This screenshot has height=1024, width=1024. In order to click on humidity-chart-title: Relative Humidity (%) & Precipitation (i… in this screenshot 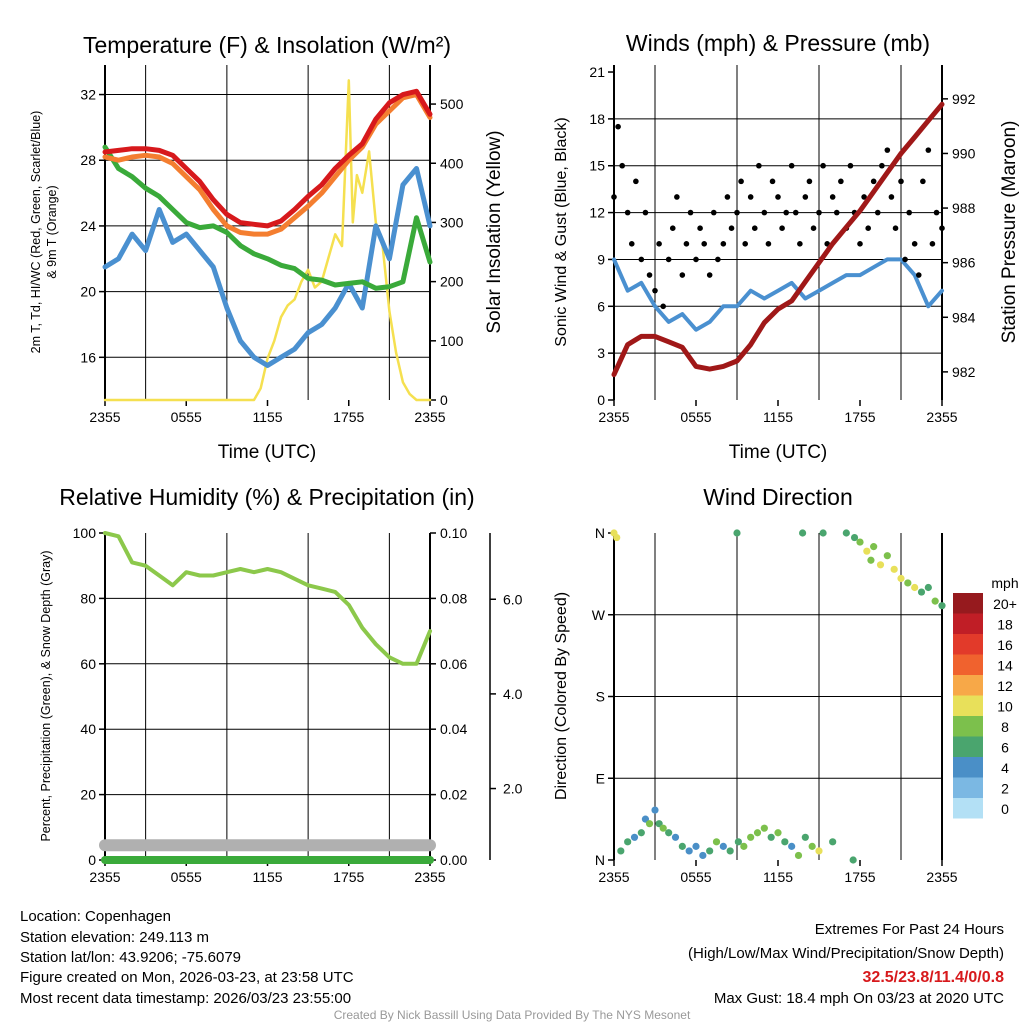, I will do `click(266, 497)`.